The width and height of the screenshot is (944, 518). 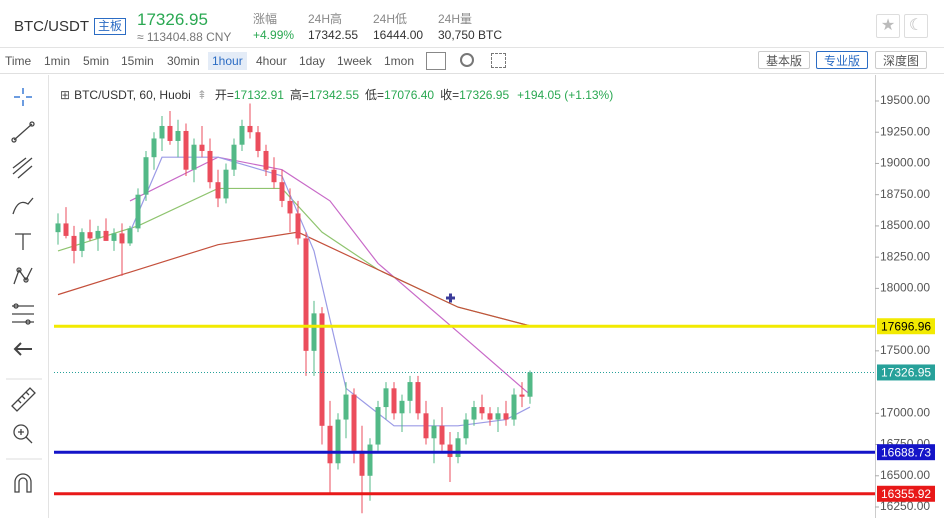 I want to click on settings-button, so click(x=467, y=60).